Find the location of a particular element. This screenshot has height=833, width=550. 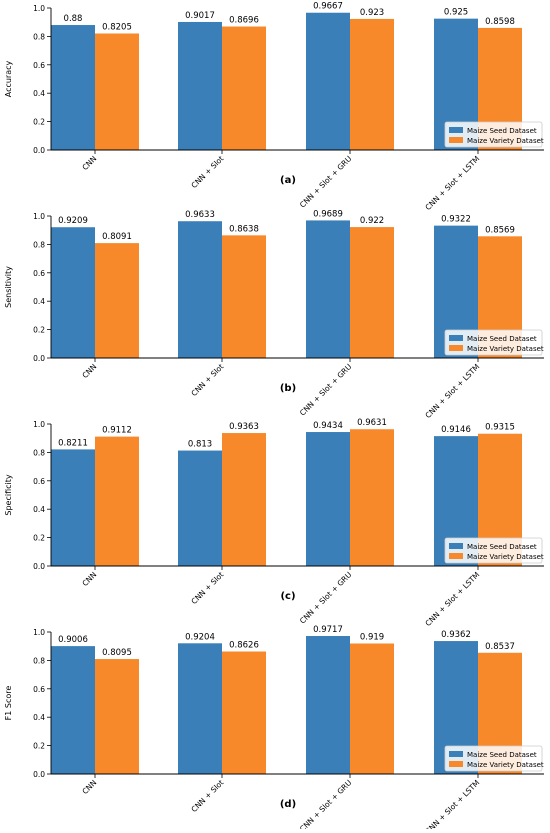

data-label: 0.9112 is located at coordinates (117, 431).